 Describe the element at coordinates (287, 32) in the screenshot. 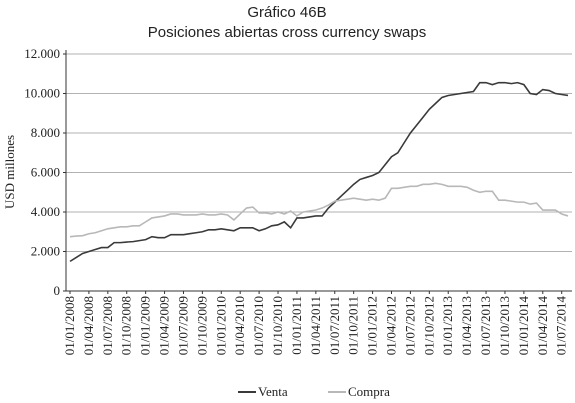

I see `chart-subtitle: Posiciones abiertas cross currency swaps` at that location.